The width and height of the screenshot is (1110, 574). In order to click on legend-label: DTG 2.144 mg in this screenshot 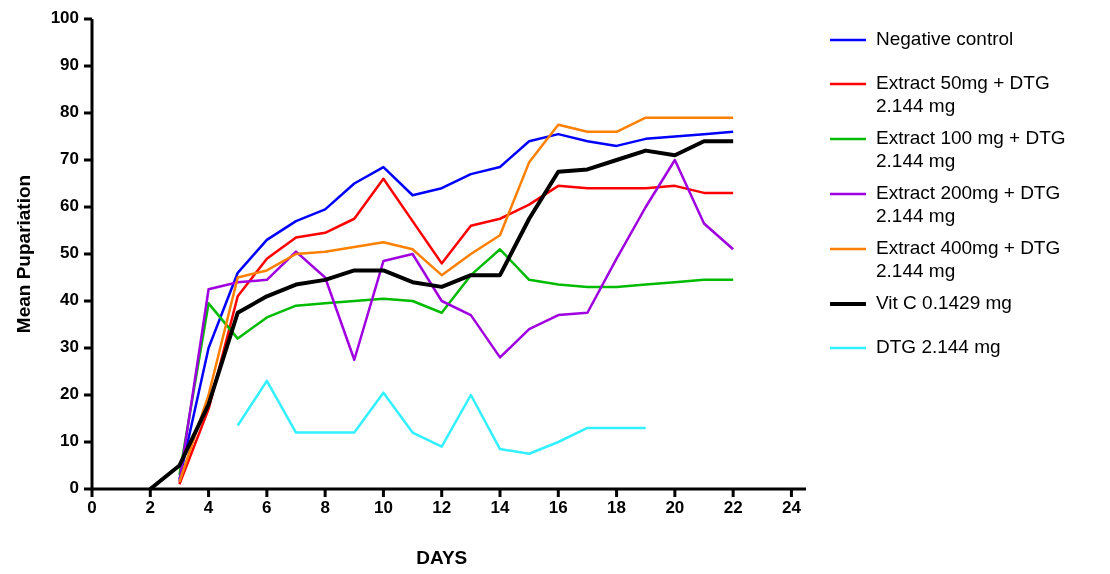, I will do `click(938, 347)`.